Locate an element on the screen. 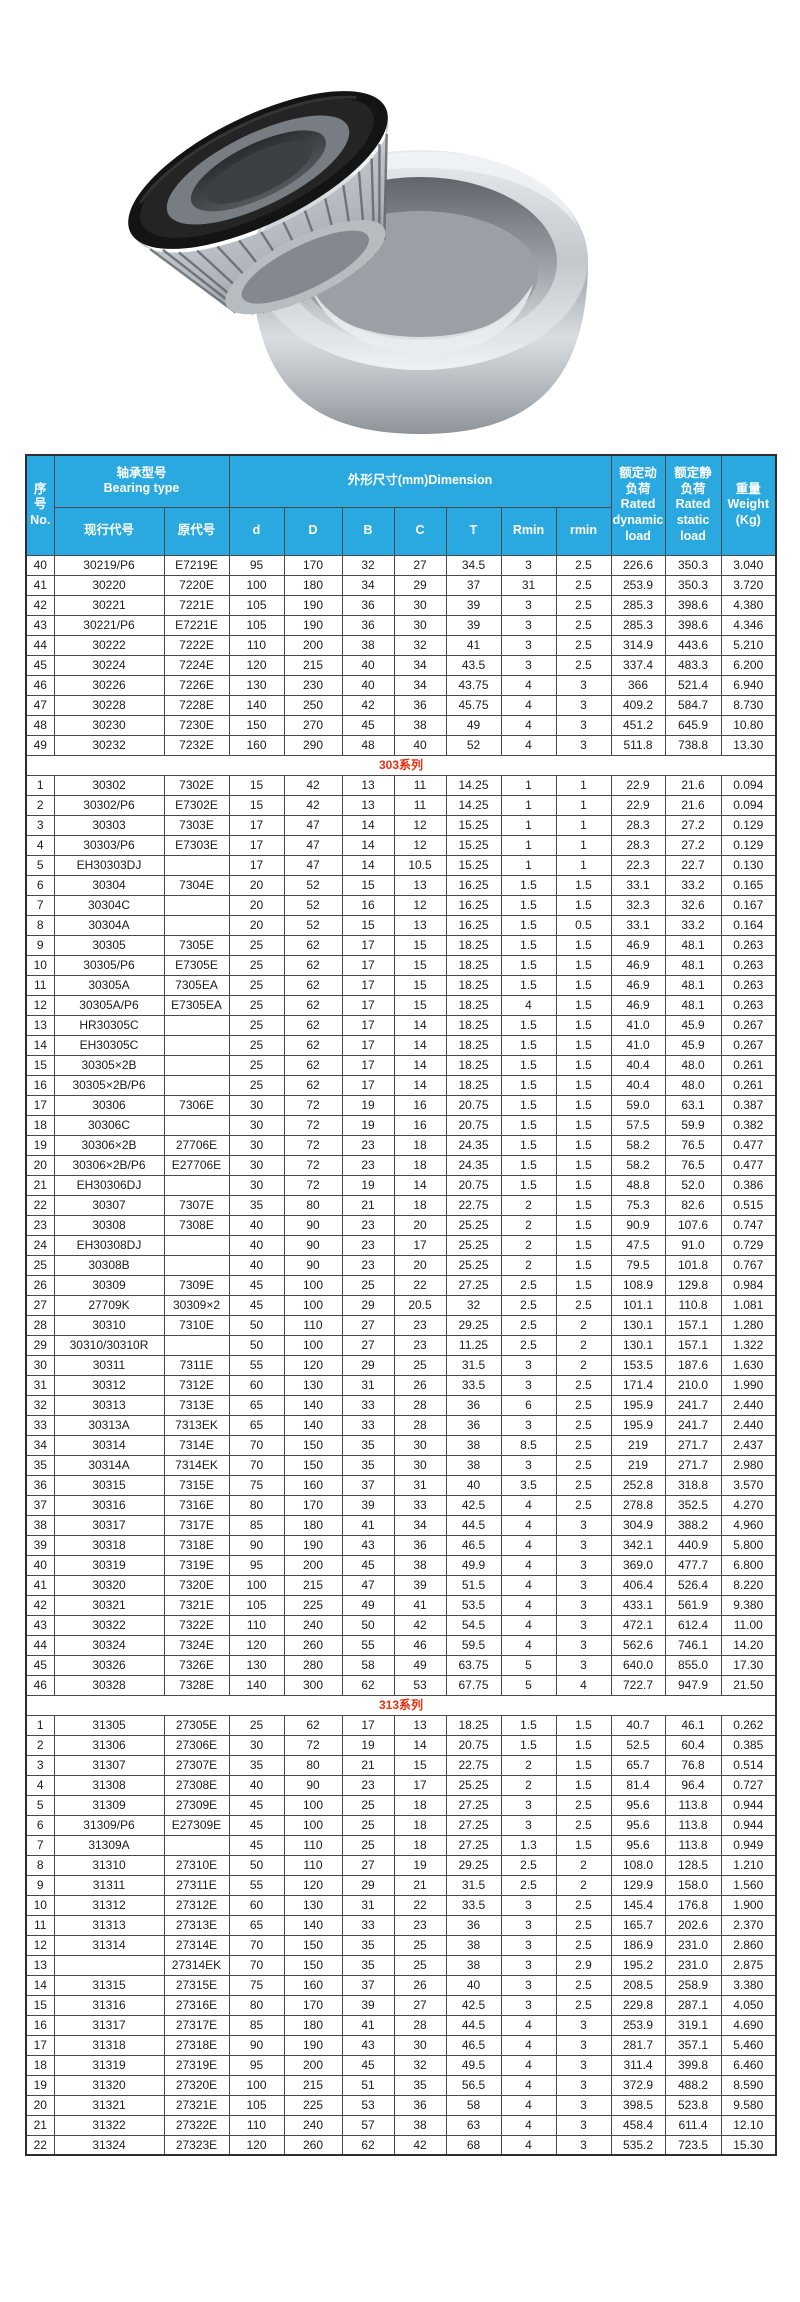  table-cell: EH30308DJ is located at coordinates (109, 1245).